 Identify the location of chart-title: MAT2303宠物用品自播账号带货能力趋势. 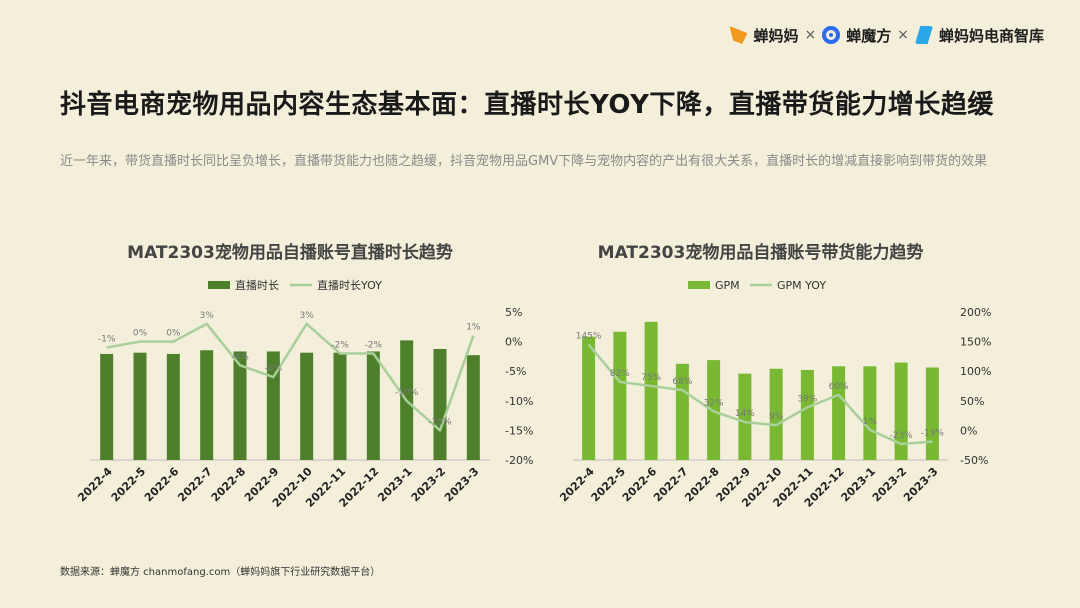
(761, 252).